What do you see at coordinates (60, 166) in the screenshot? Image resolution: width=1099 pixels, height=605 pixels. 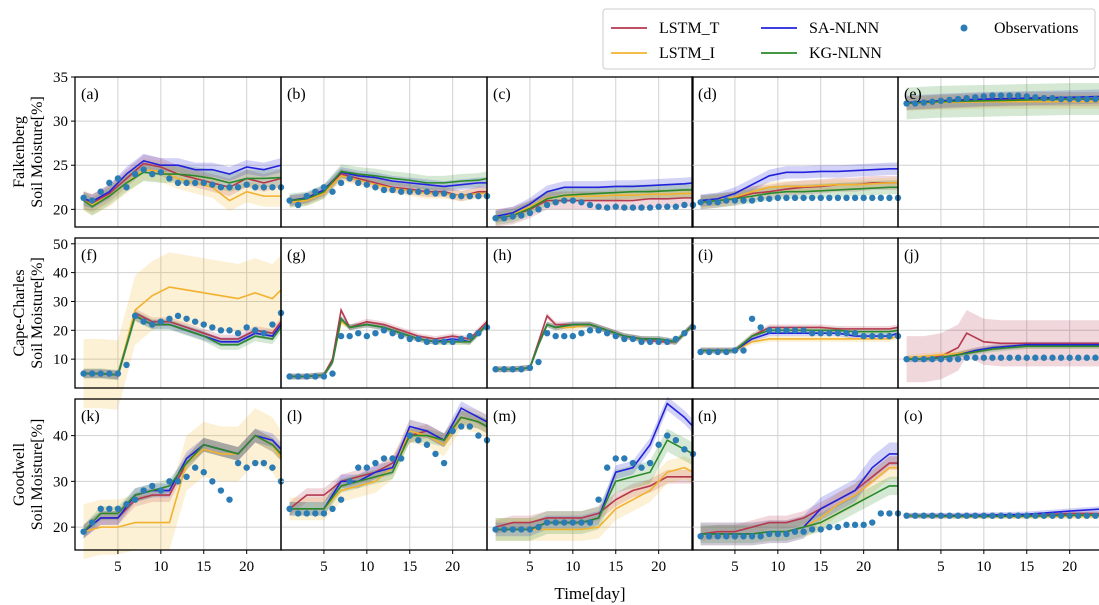 I see `y-tick-label: 25` at bounding box center [60, 166].